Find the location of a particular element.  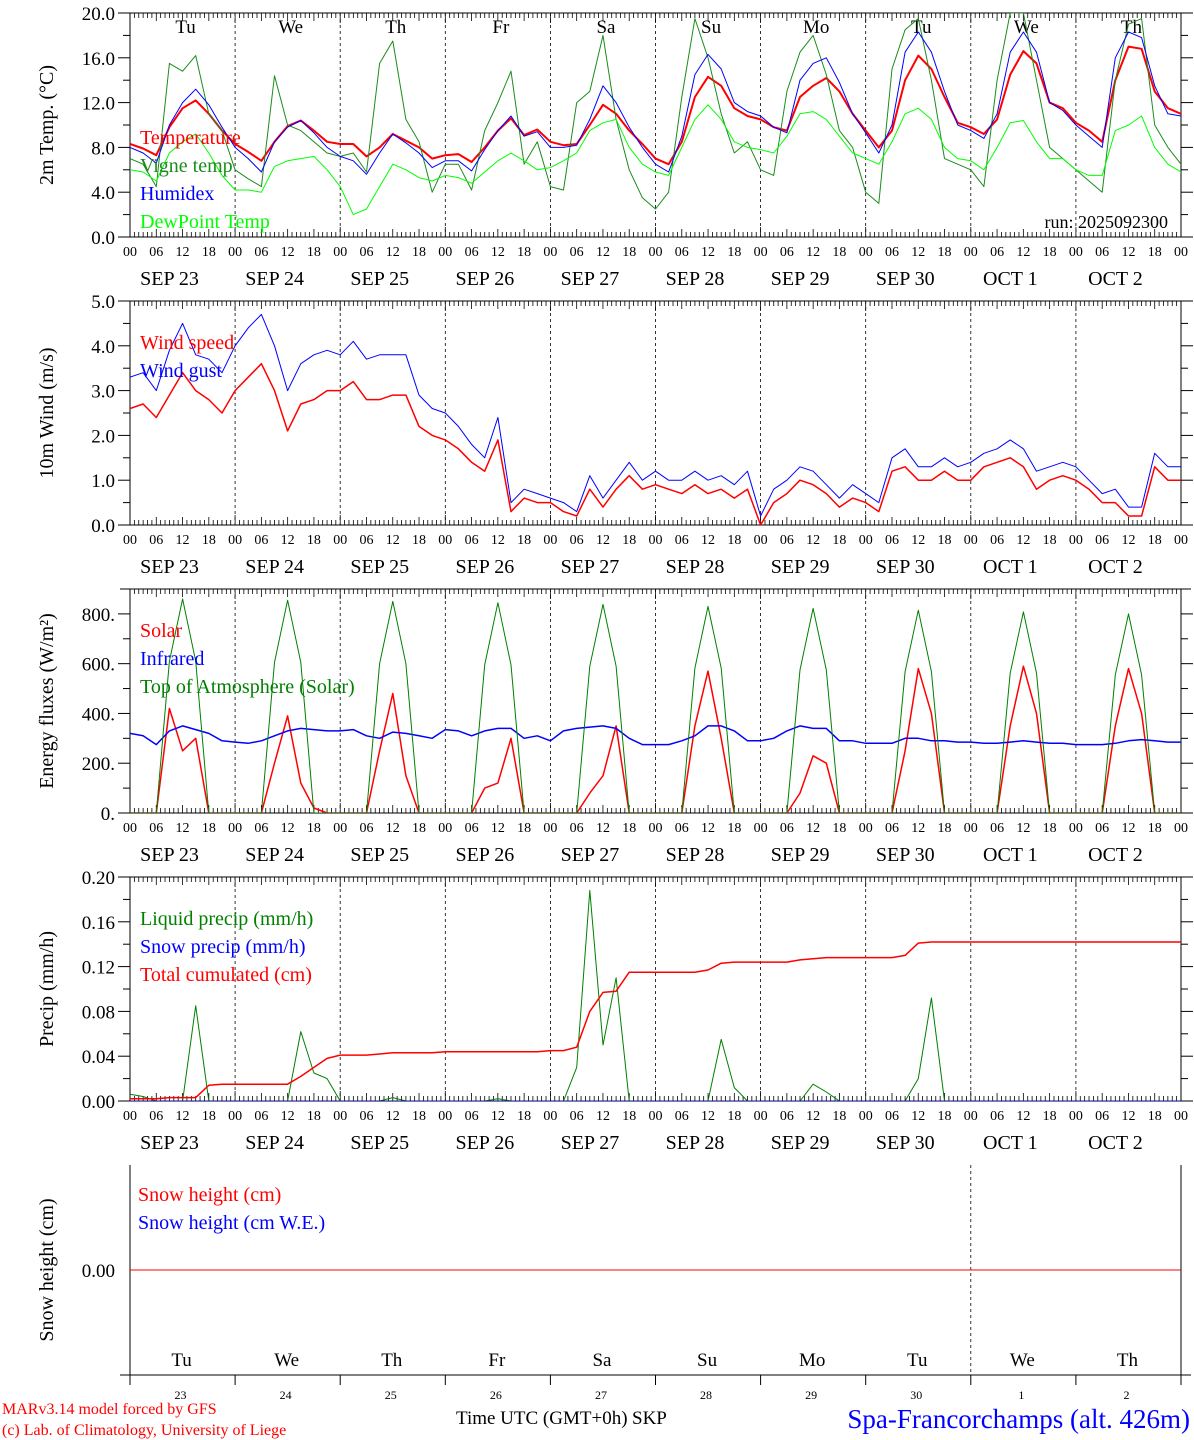

y-tick-label: 4.0 is located at coordinates (103, 193).